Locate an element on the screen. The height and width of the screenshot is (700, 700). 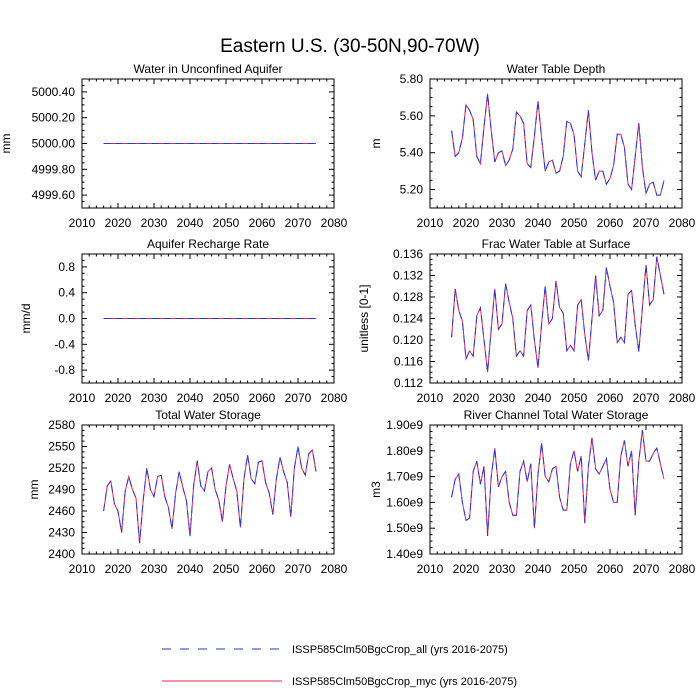
y-tick-label: 2400 is located at coordinates (61, 554).